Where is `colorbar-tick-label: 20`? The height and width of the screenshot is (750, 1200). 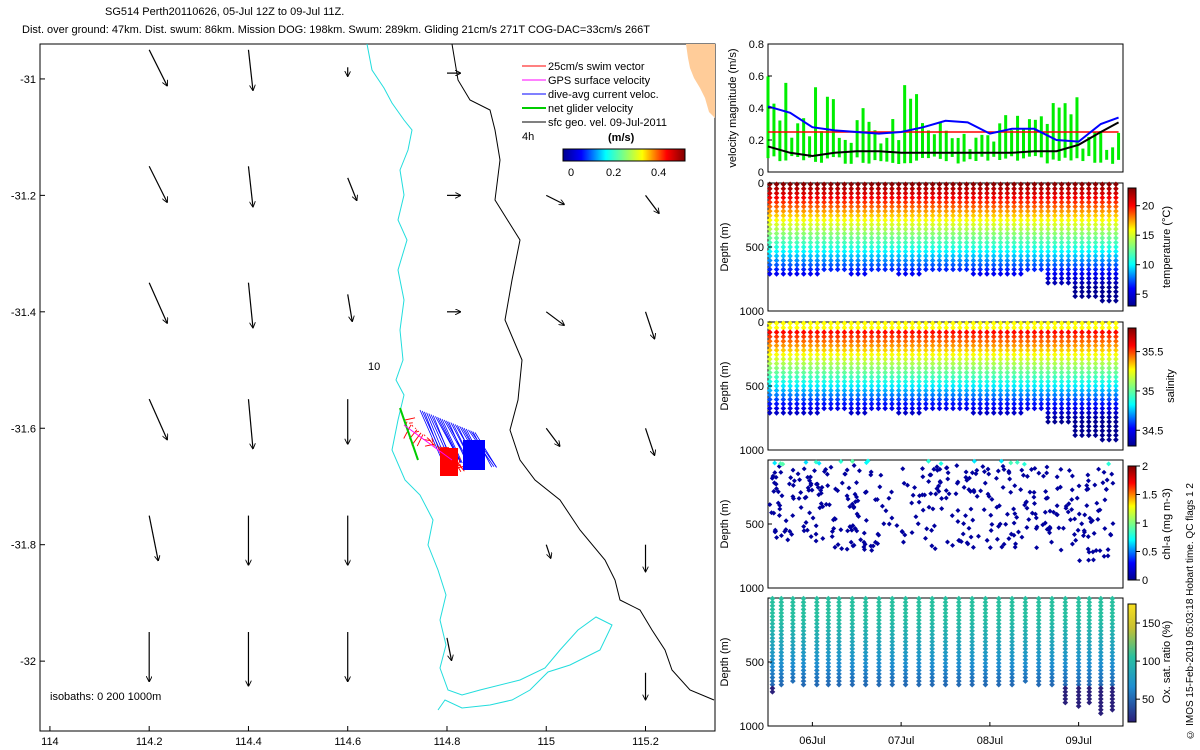 colorbar-tick-label: 20 is located at coordinates (1148, 207).